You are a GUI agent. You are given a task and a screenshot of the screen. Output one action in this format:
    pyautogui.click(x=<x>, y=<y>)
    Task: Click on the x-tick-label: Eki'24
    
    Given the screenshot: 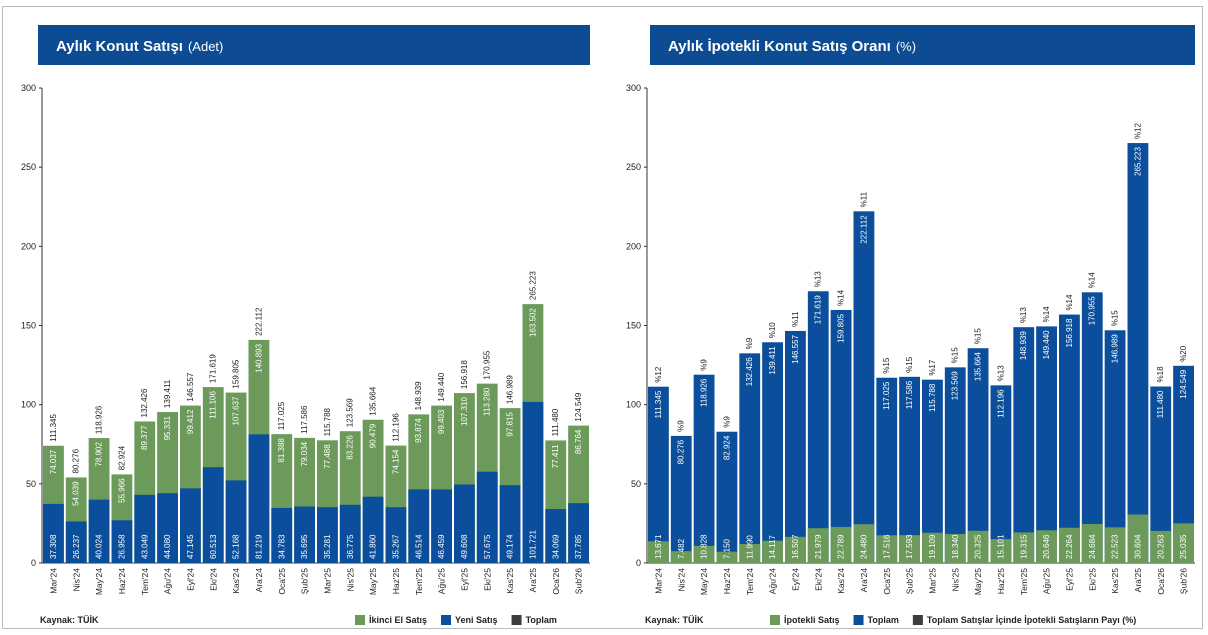 What is the action you would take?
    pyautogui.click(x=818, y=579)
    